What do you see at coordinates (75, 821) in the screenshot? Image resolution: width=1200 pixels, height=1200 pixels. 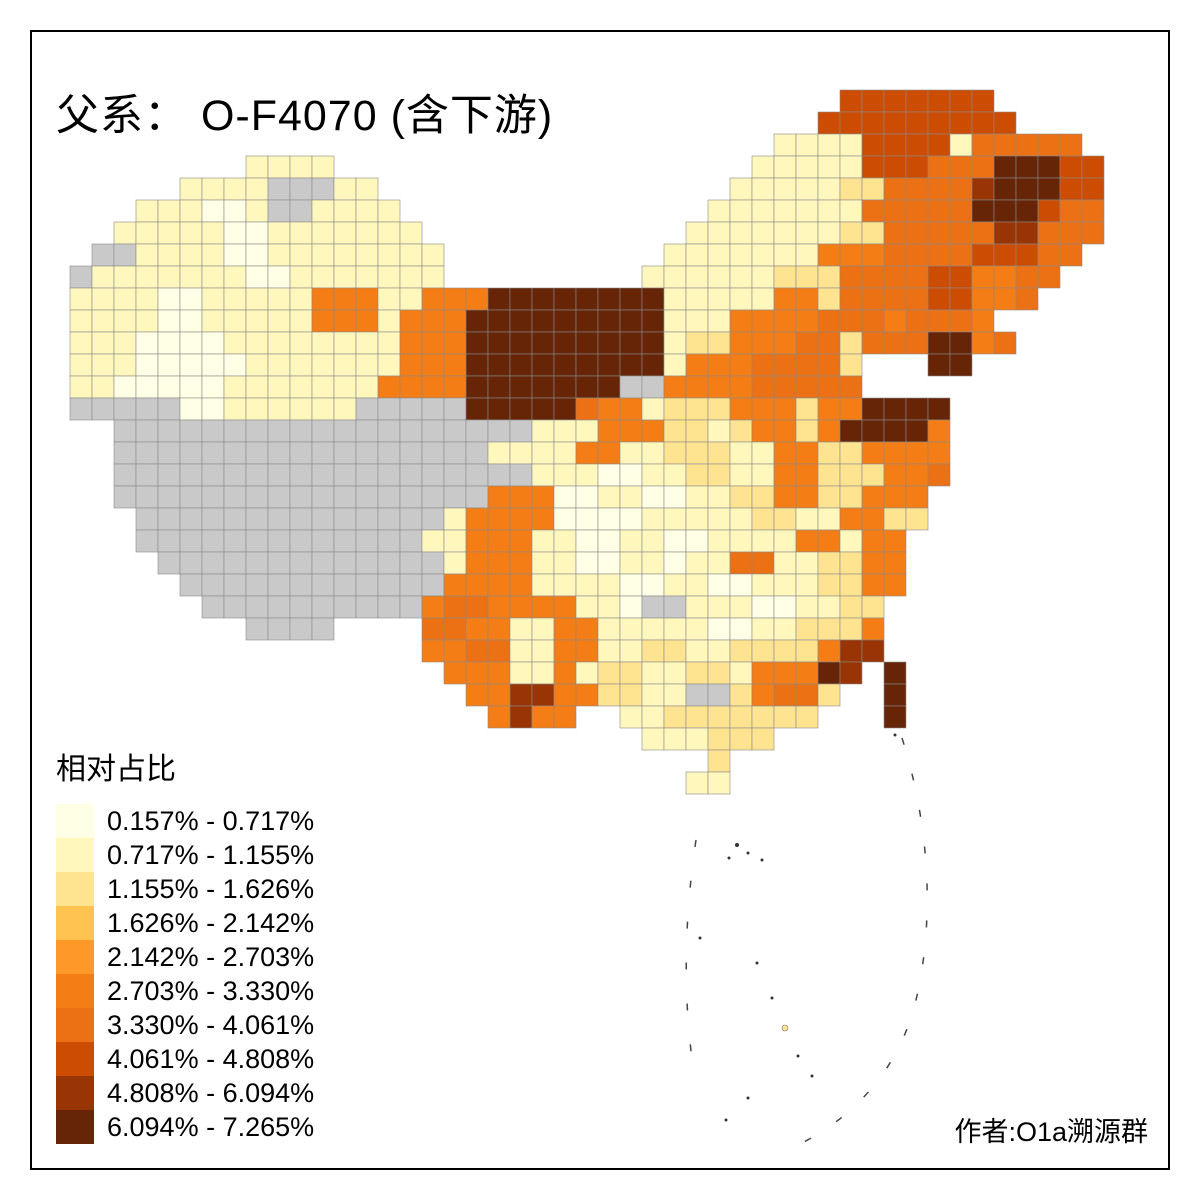 I see `legend-swatch` at bounding box center [75, 821].